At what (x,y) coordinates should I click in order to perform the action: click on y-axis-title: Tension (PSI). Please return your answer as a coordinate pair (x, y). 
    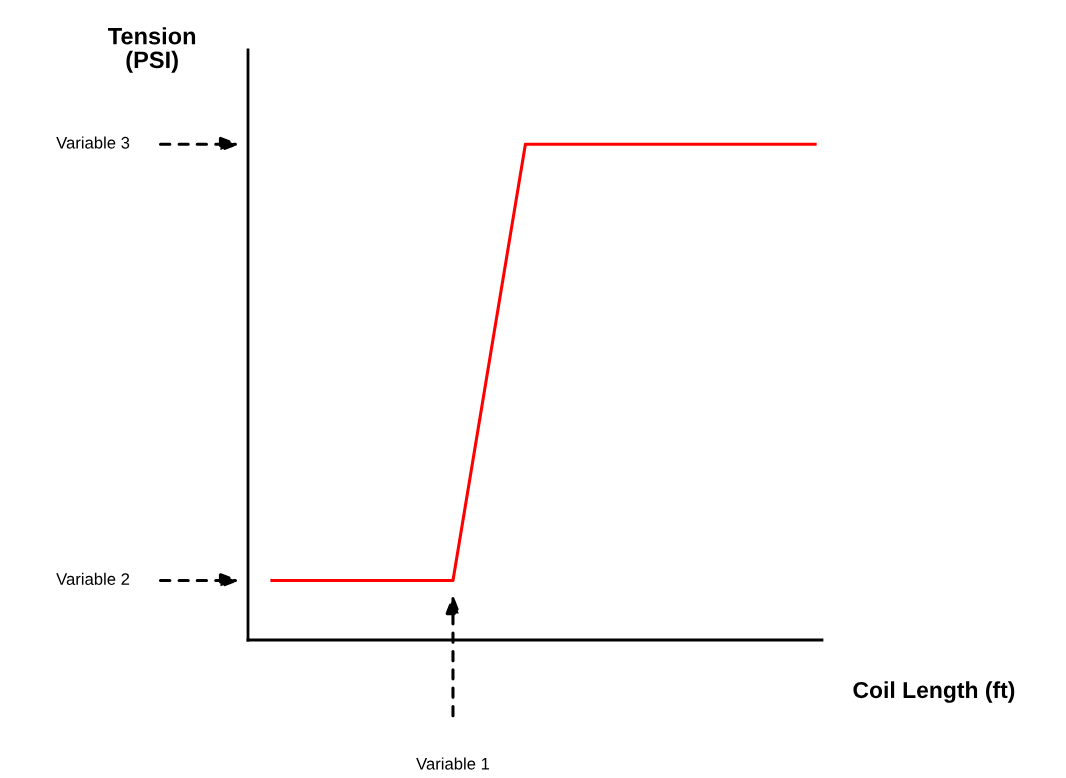
    Looking at the image, I should click on (152, 50).